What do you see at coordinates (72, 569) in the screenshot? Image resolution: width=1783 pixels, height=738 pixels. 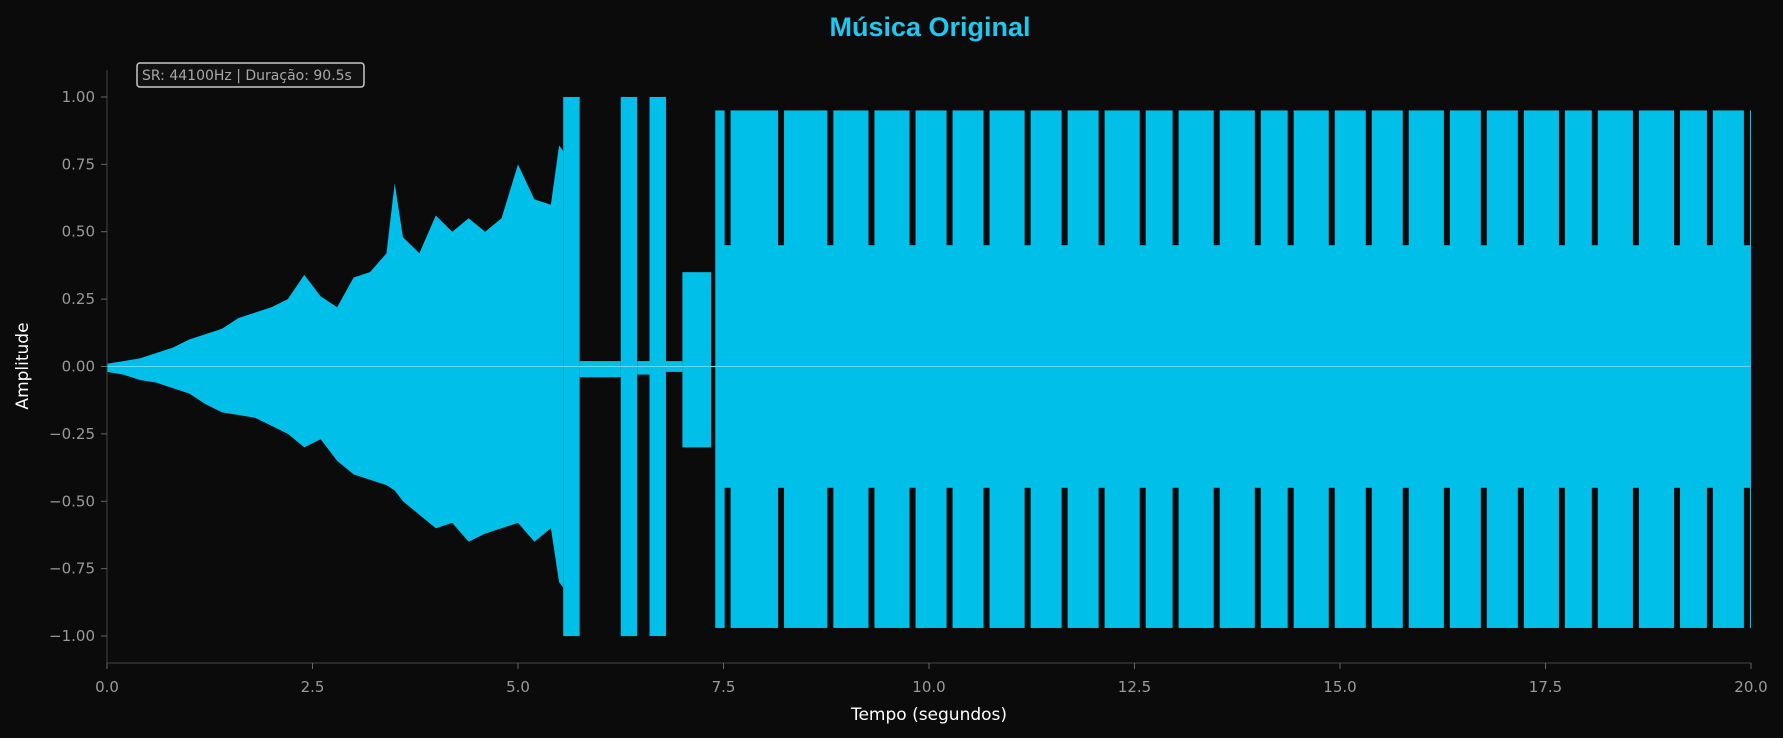 I see `y-tick-label: −0.75` at bounding box center [72, 569].